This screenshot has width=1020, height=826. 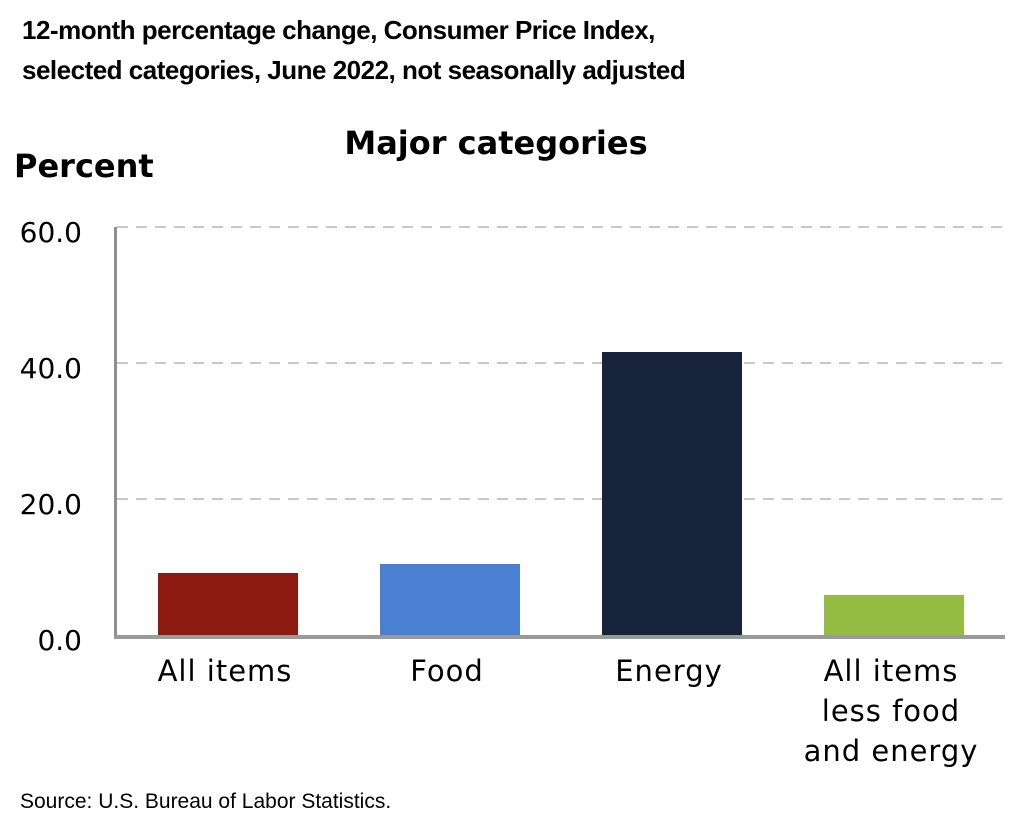 I want to click on x-axis-line, so click(x=559, y=637).